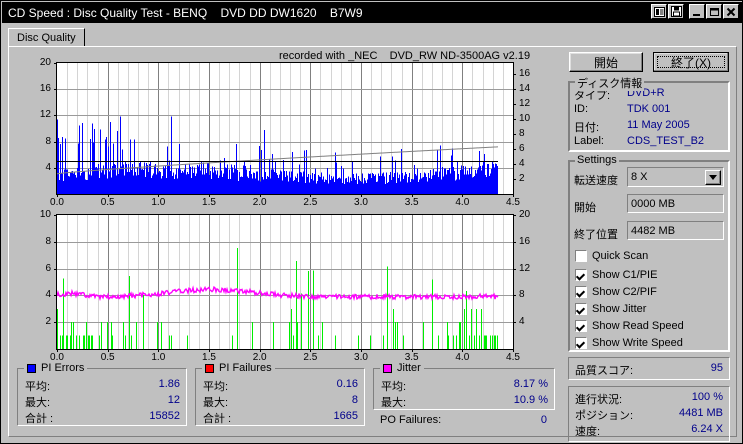 The height and width of the screenshot is (444, 743). What do you see at coordinates (217, 419) in the screenshot?
I see `pi-failures-total-label: 合計 :` at bounding box center [217, 419].